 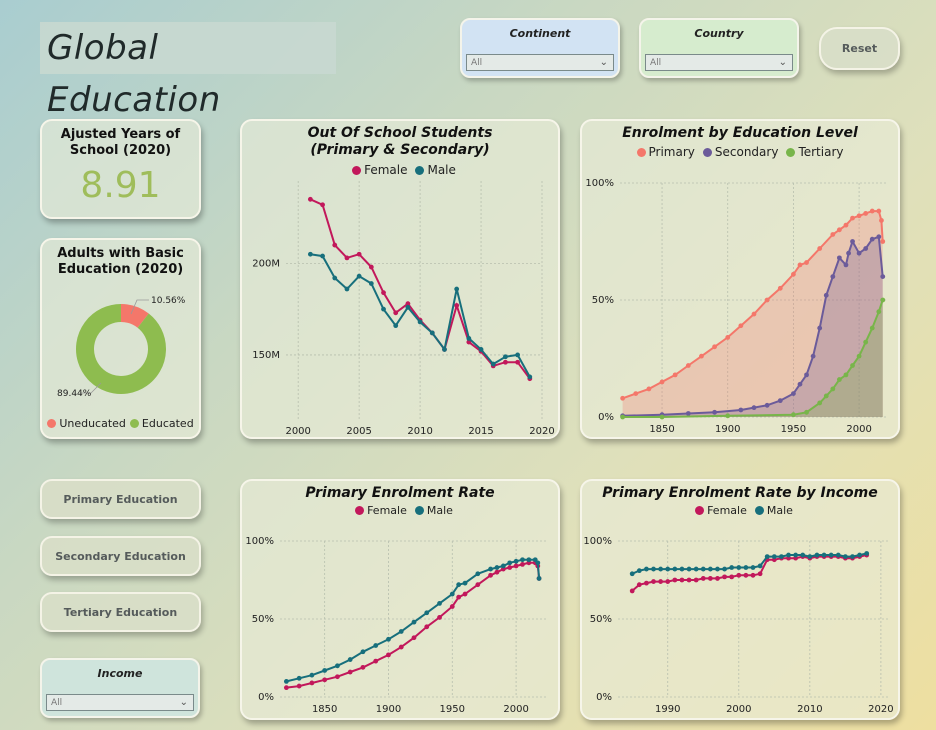 What do you see at coordinates (120, 185) in the screenshot?
I see `kpi-value: 8.91` at bounding box center [120, 185].